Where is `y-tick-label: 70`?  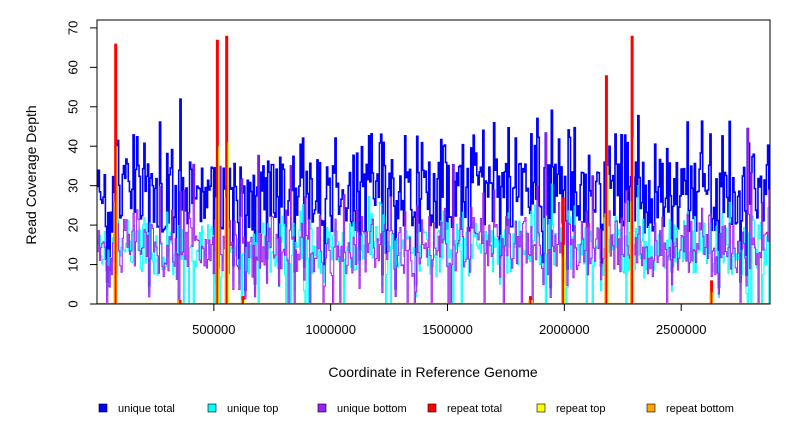 y-tick-label: 70 is located at coordinates (72, 28).